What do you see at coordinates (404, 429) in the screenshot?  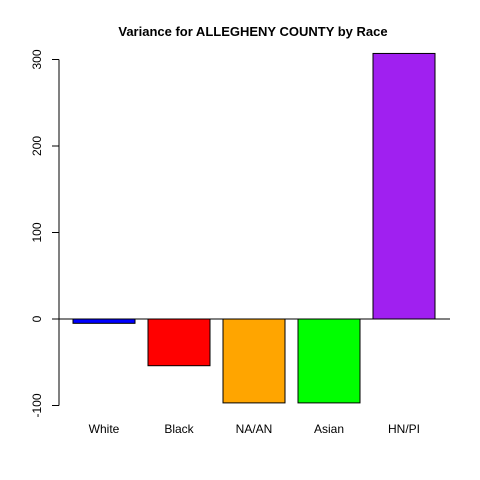 I see `x-tick-label: HN/PI` at bounding box center [404, 429].